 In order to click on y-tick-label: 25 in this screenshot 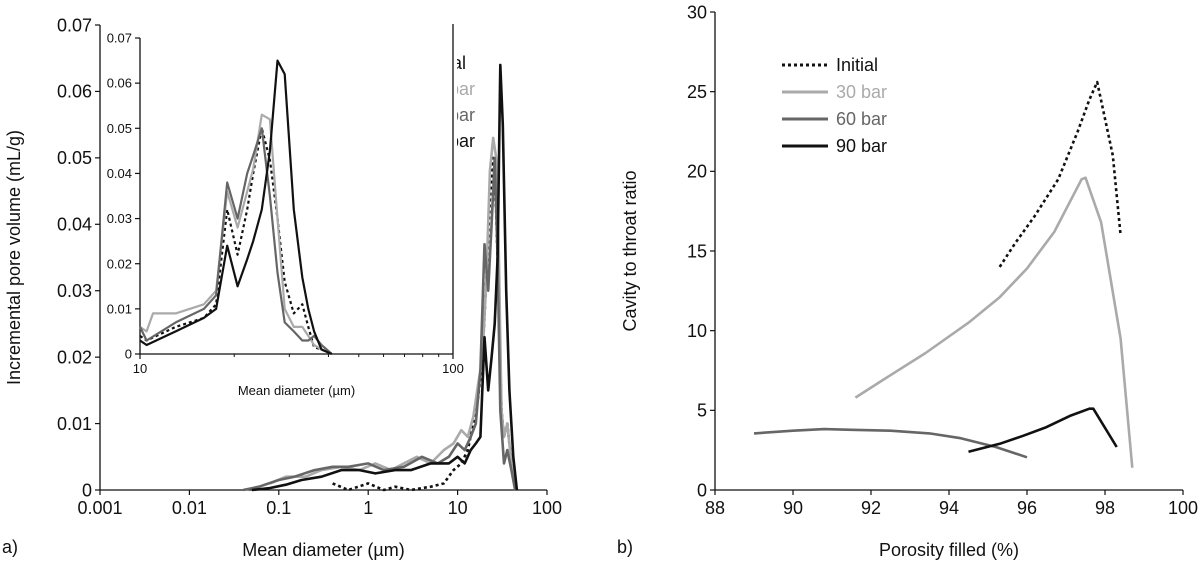, I will do `click(697, 92)`.